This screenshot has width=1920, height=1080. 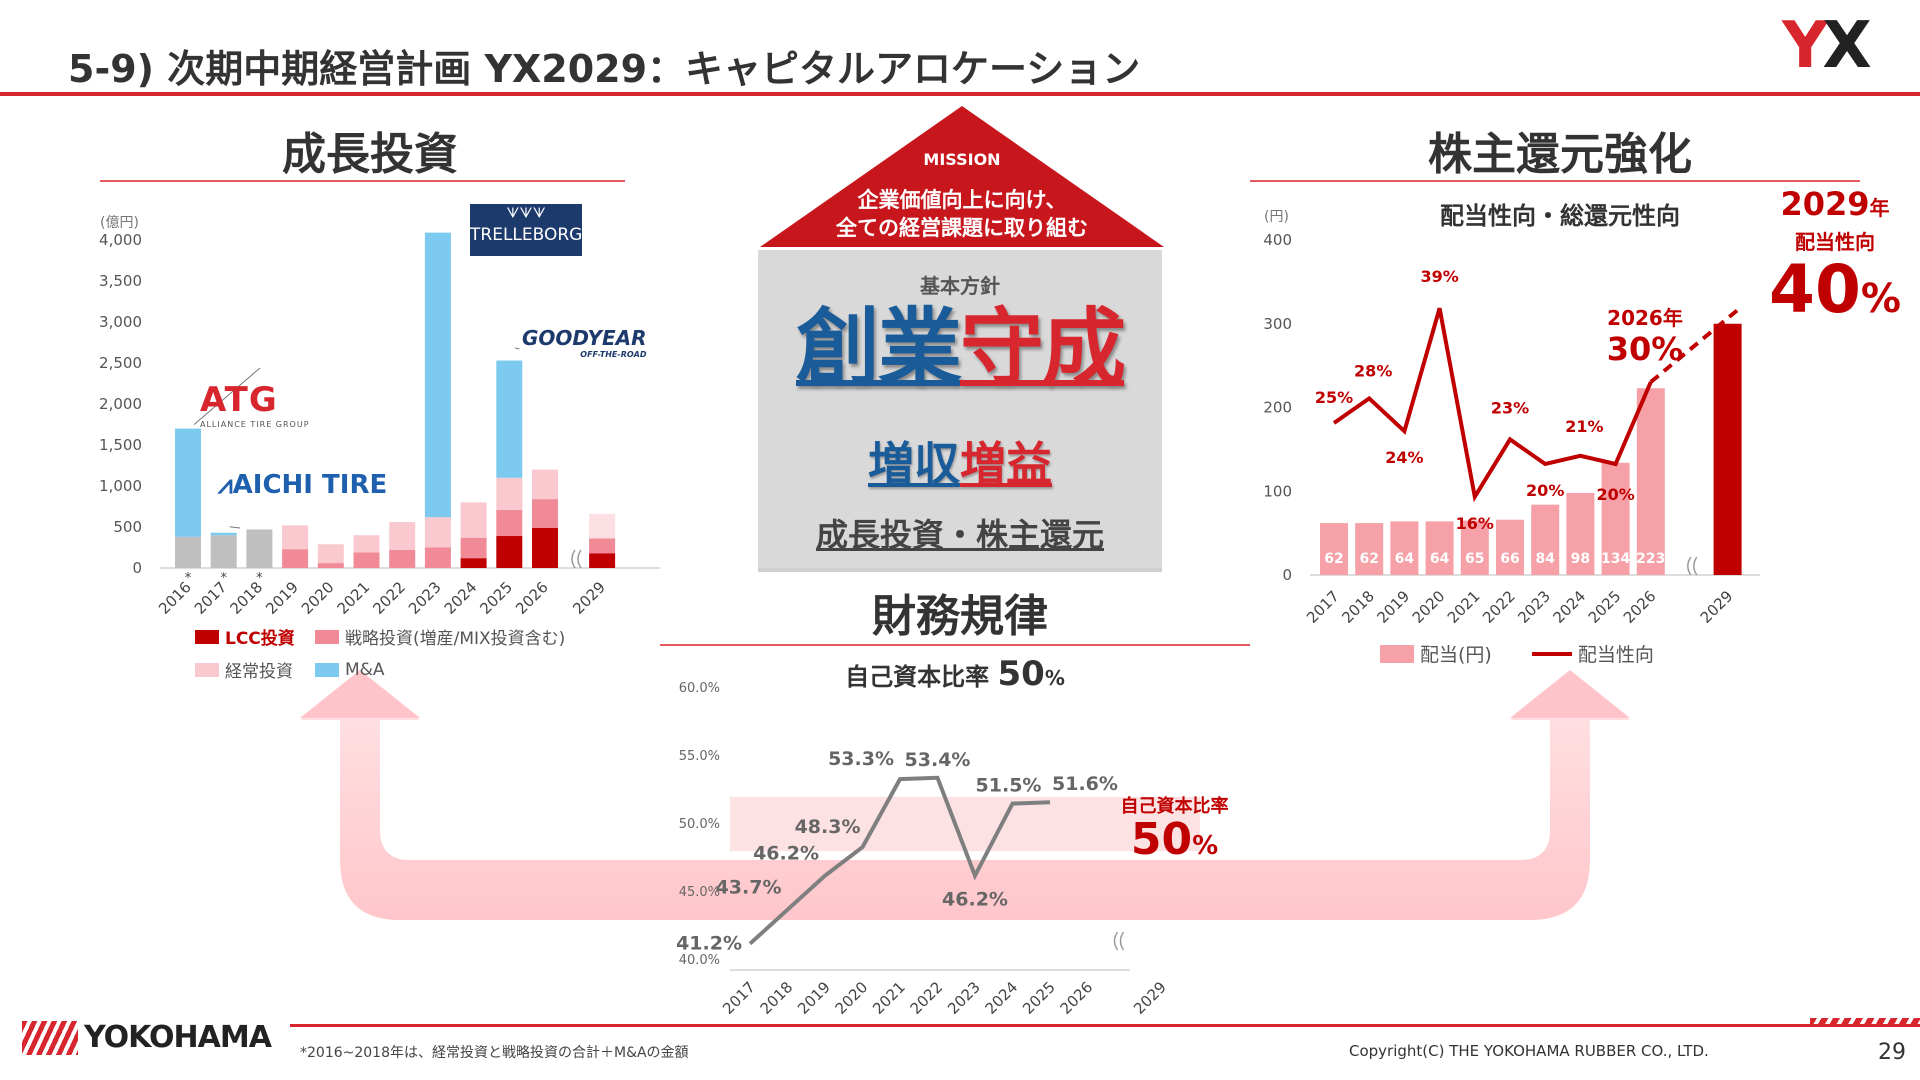 What do you see at coordinates (1645, 334) in the screenshot?
I see `callout-2026: 2026年 30%` at bounding box center [1645, 334].